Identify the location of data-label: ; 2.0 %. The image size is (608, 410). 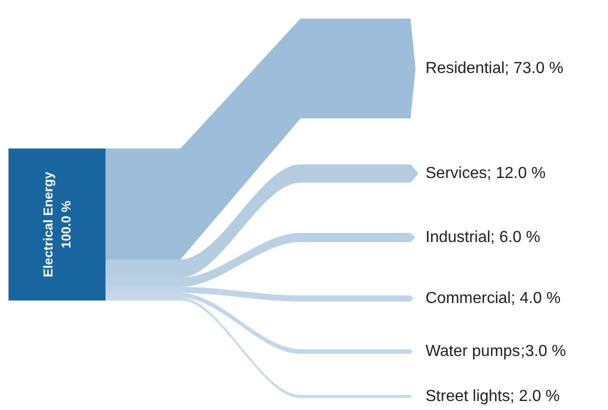
(535, 396).